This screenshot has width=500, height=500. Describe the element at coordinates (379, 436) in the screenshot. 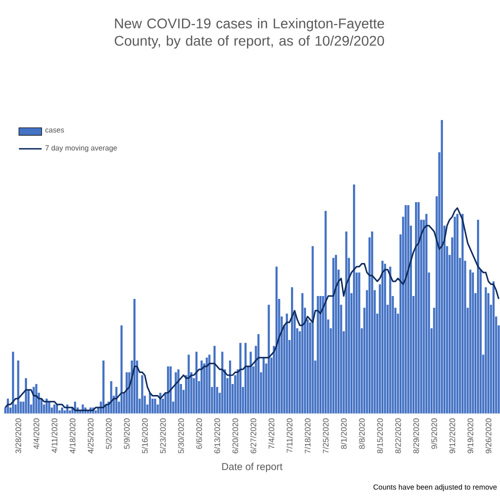

I see `x-tick-label: 8/15/2020` at that location.